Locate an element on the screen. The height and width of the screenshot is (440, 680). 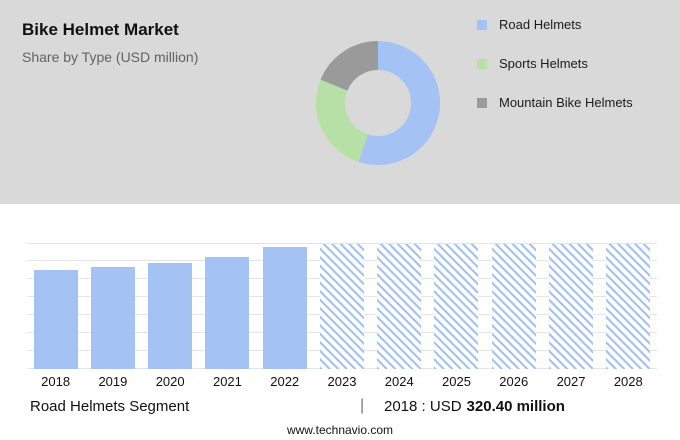
forecast-bar-2028 is located at coordinates (628, 306).